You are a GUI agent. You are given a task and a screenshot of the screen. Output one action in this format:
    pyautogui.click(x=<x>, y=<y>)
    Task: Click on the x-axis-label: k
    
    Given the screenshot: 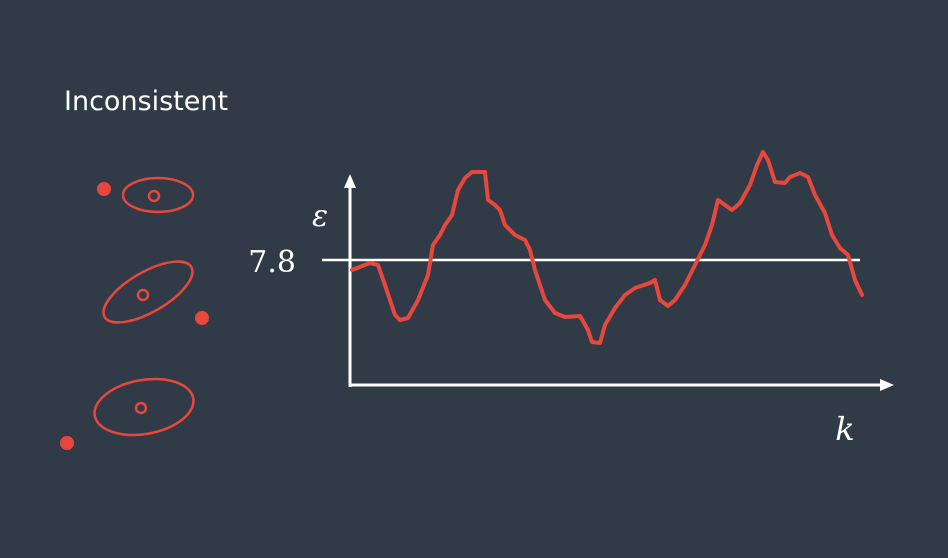 What is the action you would take?
    pyautogui.click(x=844, y=429)
    